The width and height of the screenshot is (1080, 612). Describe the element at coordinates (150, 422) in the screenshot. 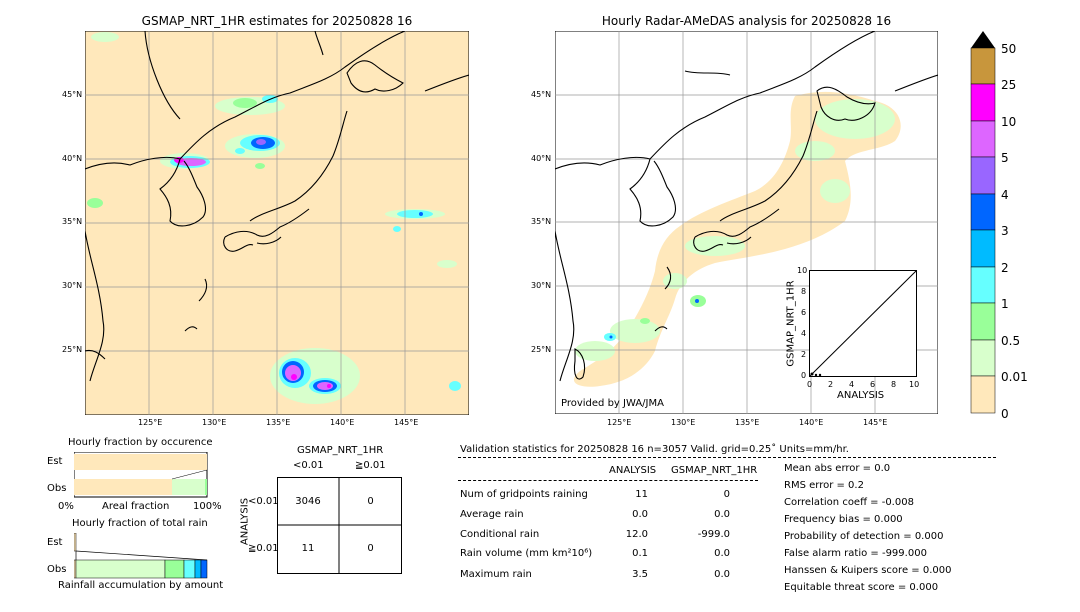

I see `left-lon-label-125: 125°E` at that location.